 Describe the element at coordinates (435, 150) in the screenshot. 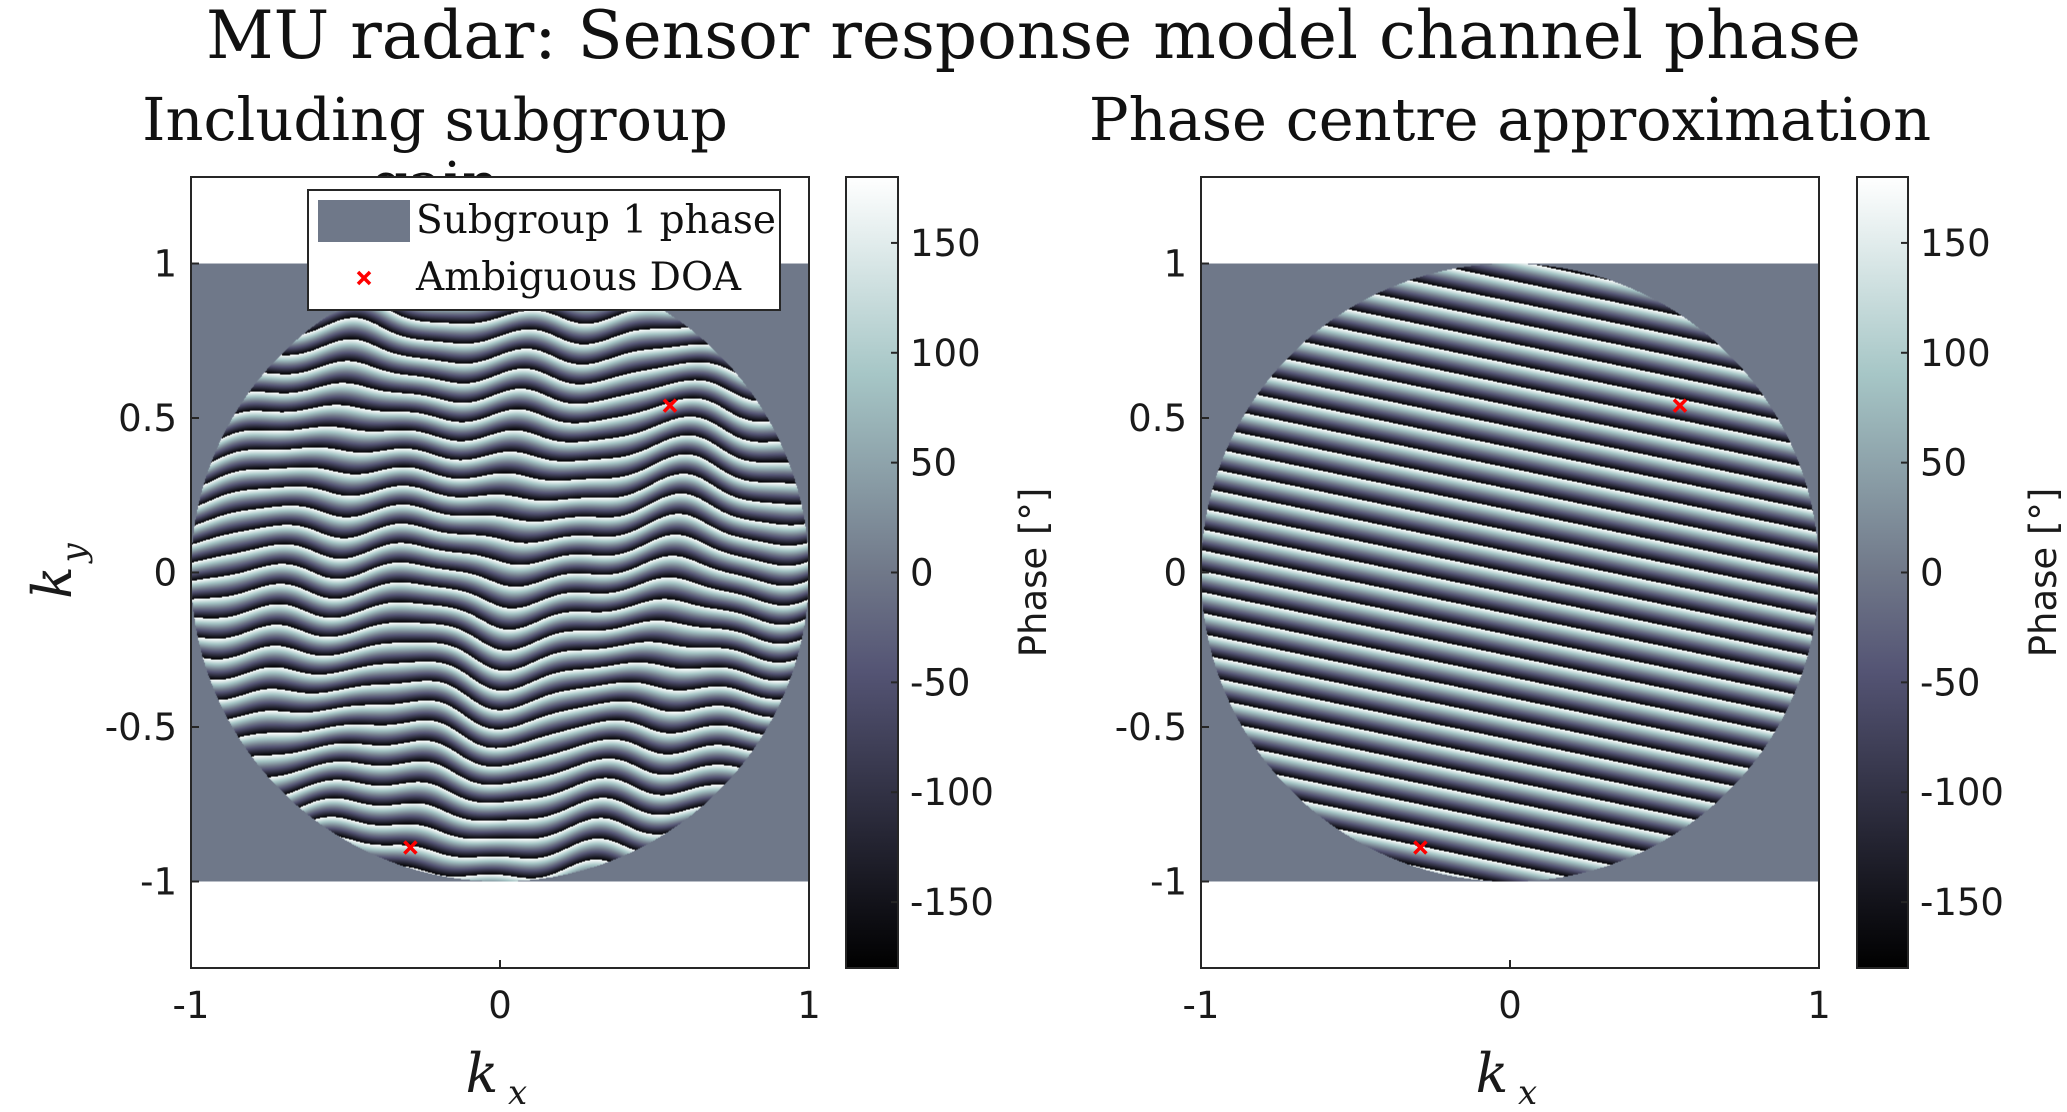

I see `left-subplot-title: Including subgroup gain` at that location.